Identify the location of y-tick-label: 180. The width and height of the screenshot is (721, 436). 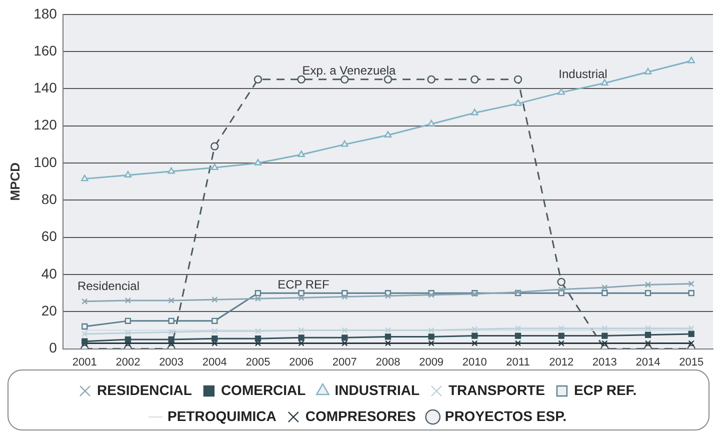
(46, 13).